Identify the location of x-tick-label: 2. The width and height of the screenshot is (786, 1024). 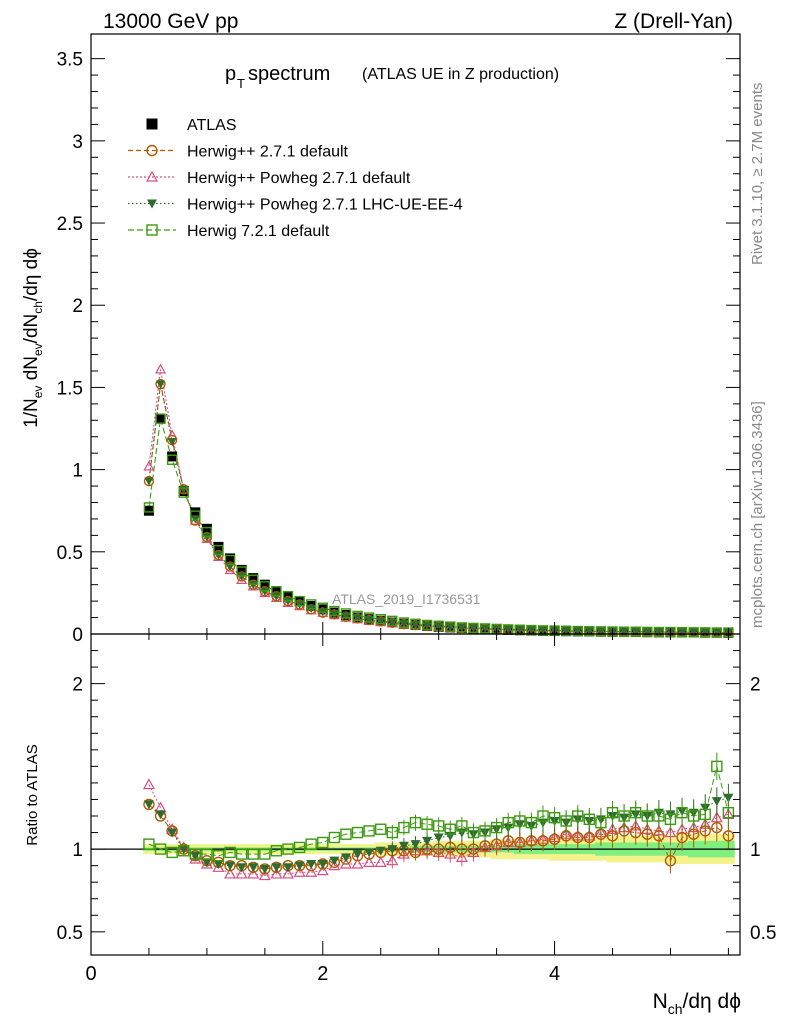
(322, 974).